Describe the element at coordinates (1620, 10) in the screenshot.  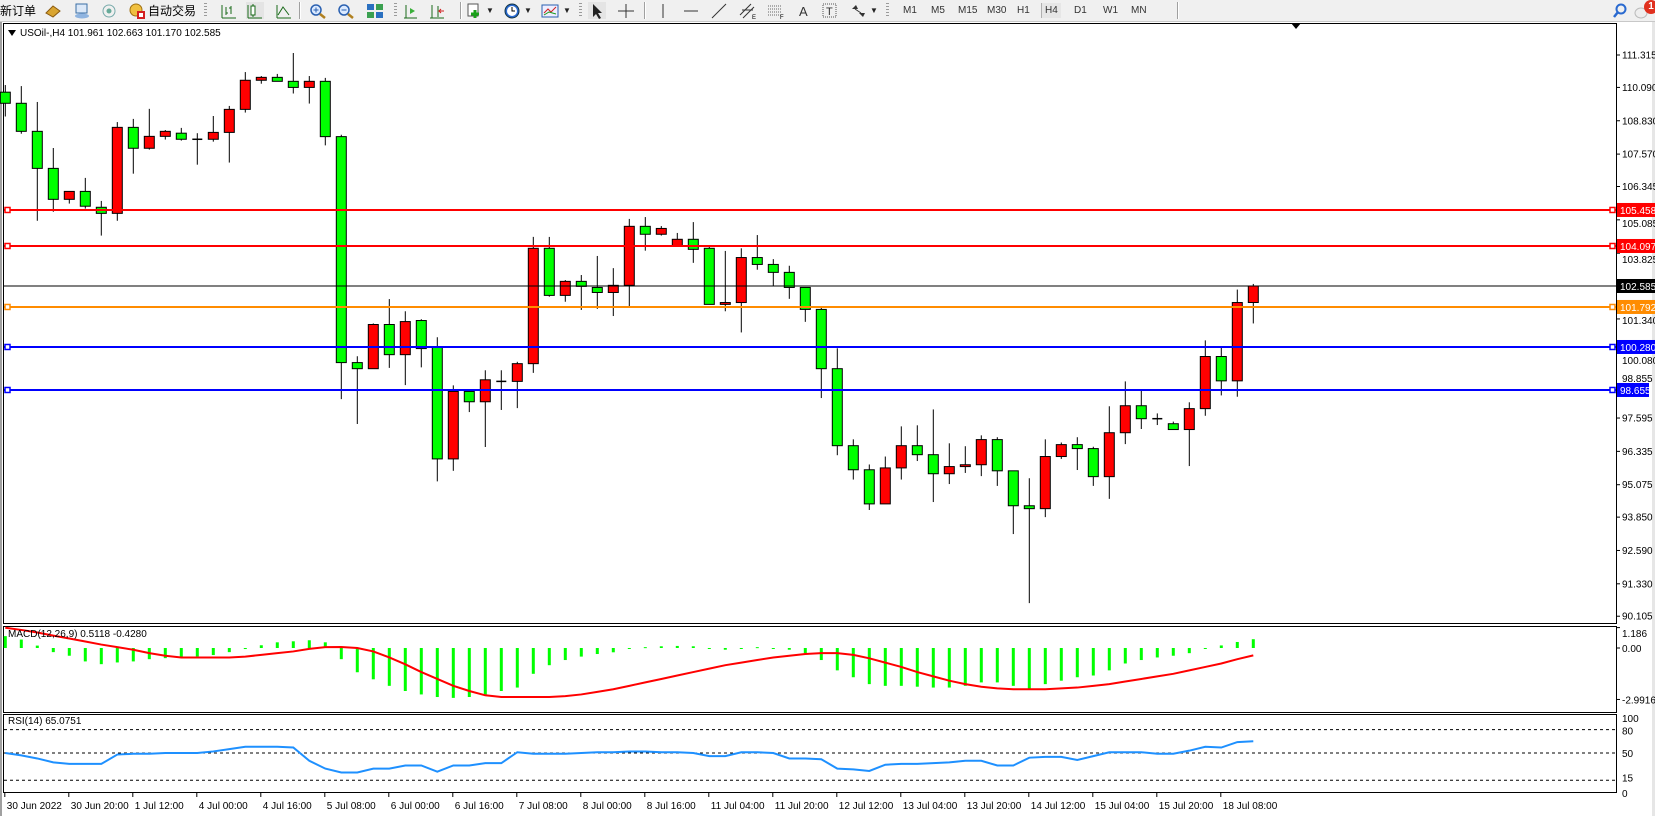
I see `search-icon` at that location.